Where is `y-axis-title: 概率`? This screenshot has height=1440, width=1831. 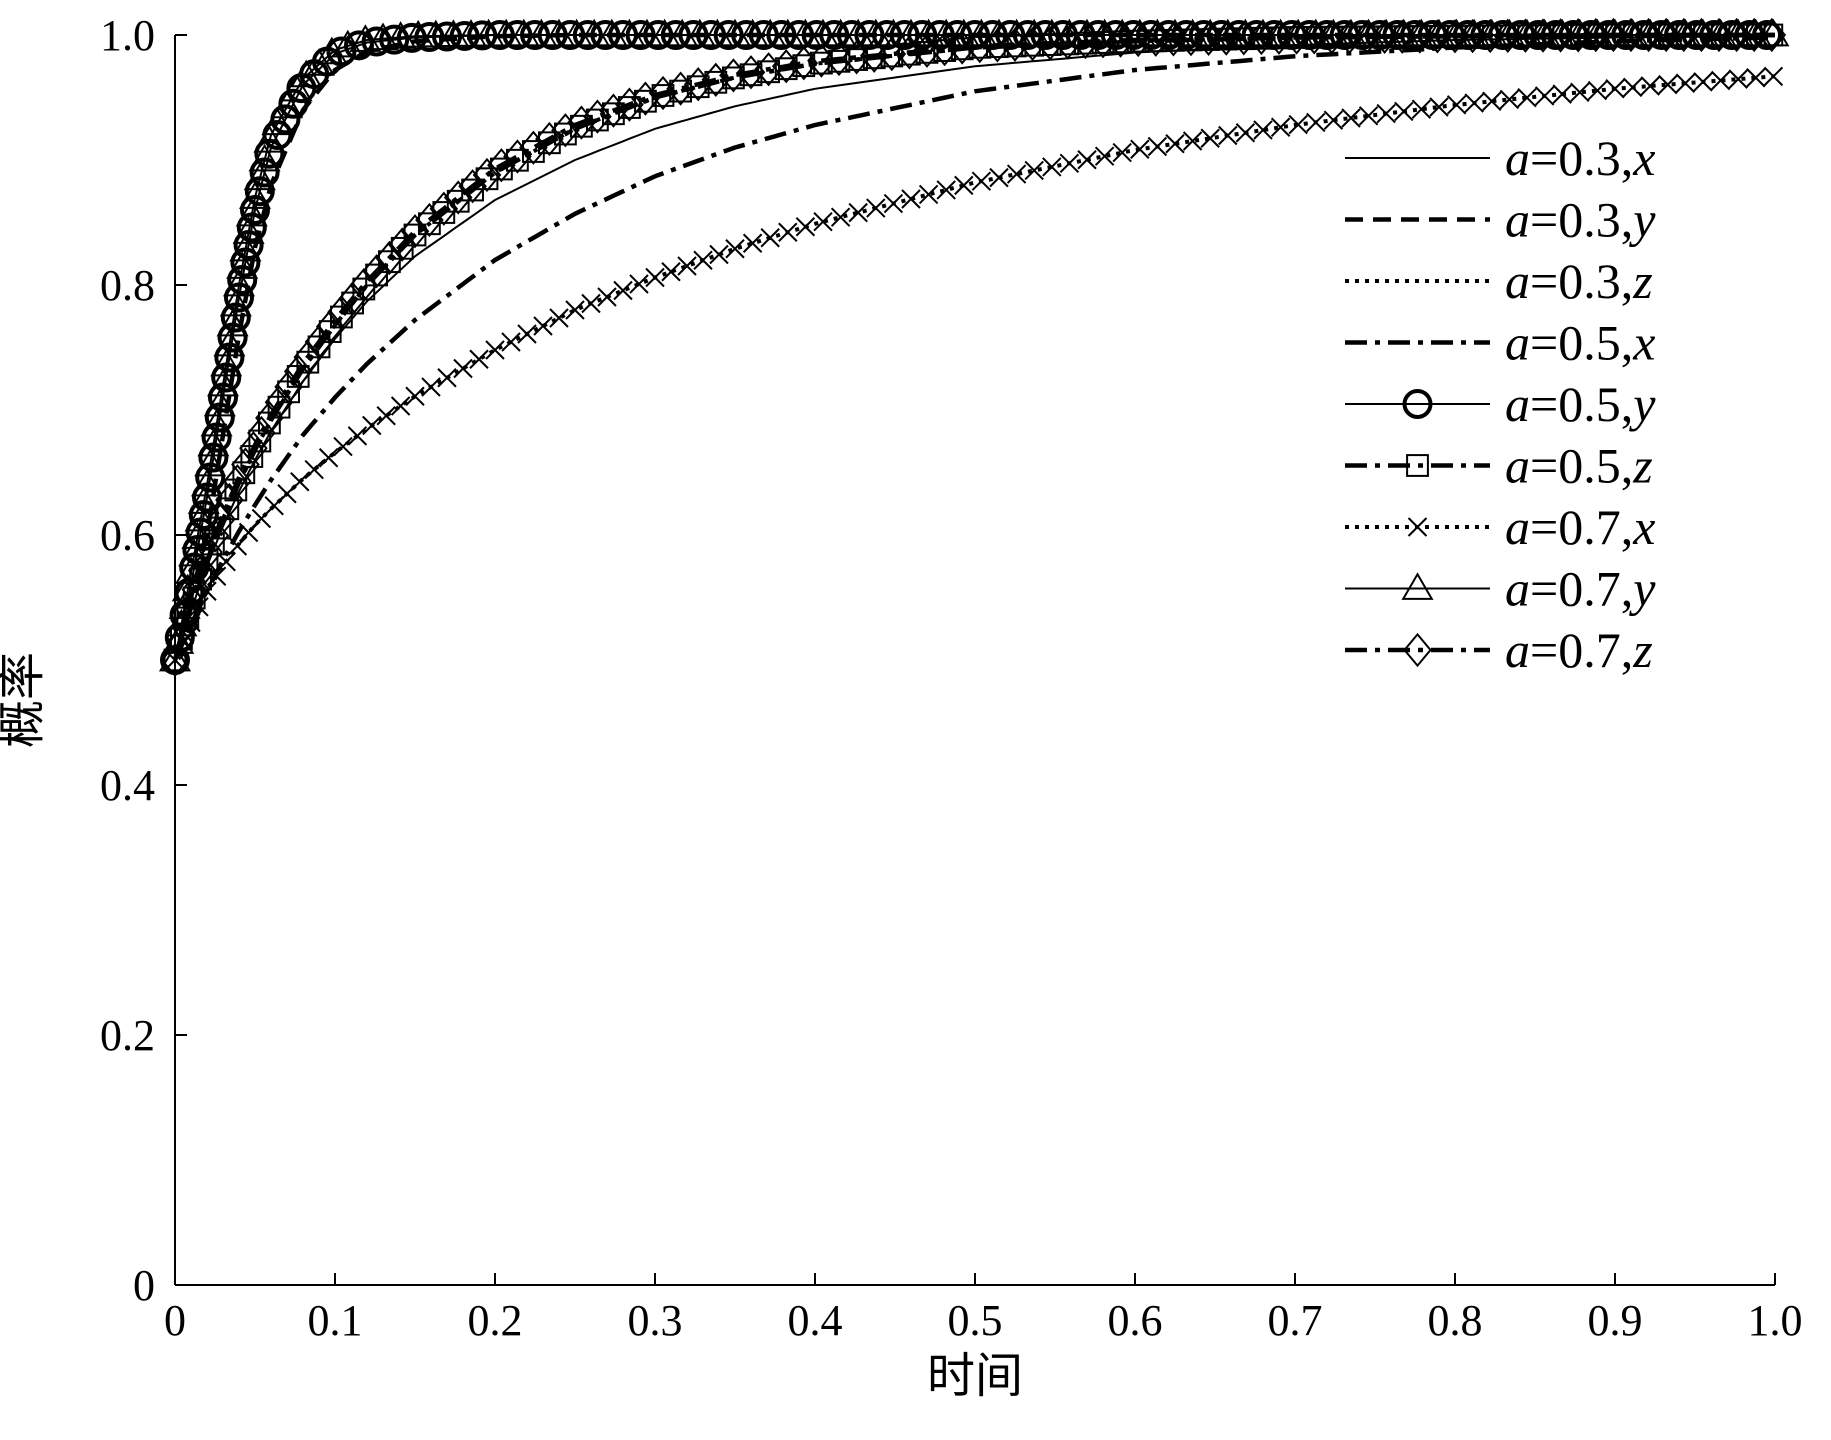
y-axis-title: 概率 is located at coordinates (24, 700).